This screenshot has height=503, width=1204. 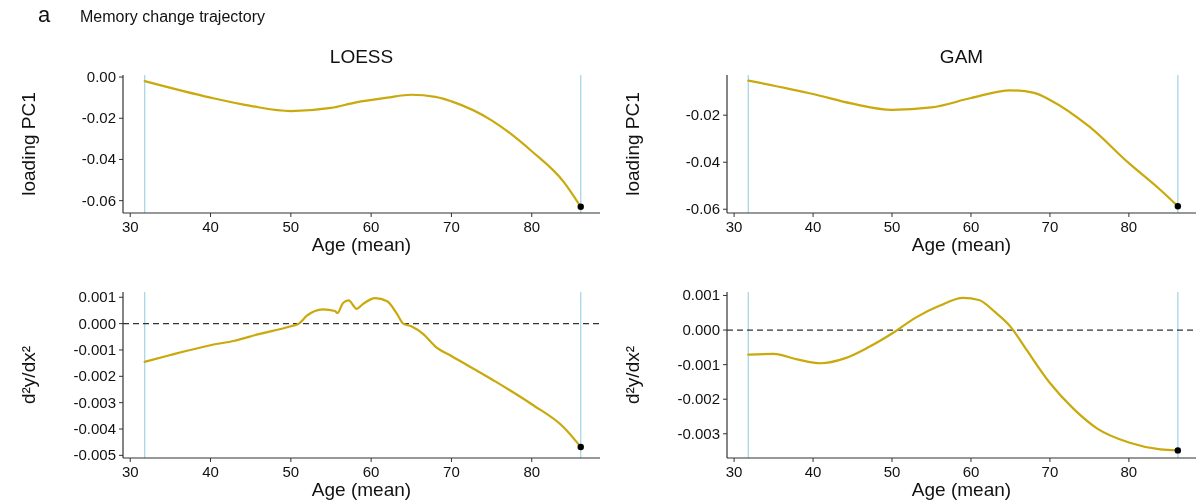 What do you see at coordinates (94, 455) in the screenshot?
I see `y-tick-label: -0.005` at bounding box center [94, 455].